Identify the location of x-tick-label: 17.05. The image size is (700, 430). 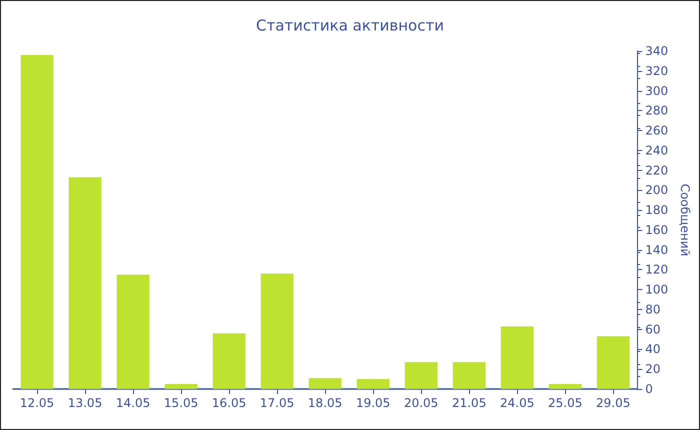
(277, 403).